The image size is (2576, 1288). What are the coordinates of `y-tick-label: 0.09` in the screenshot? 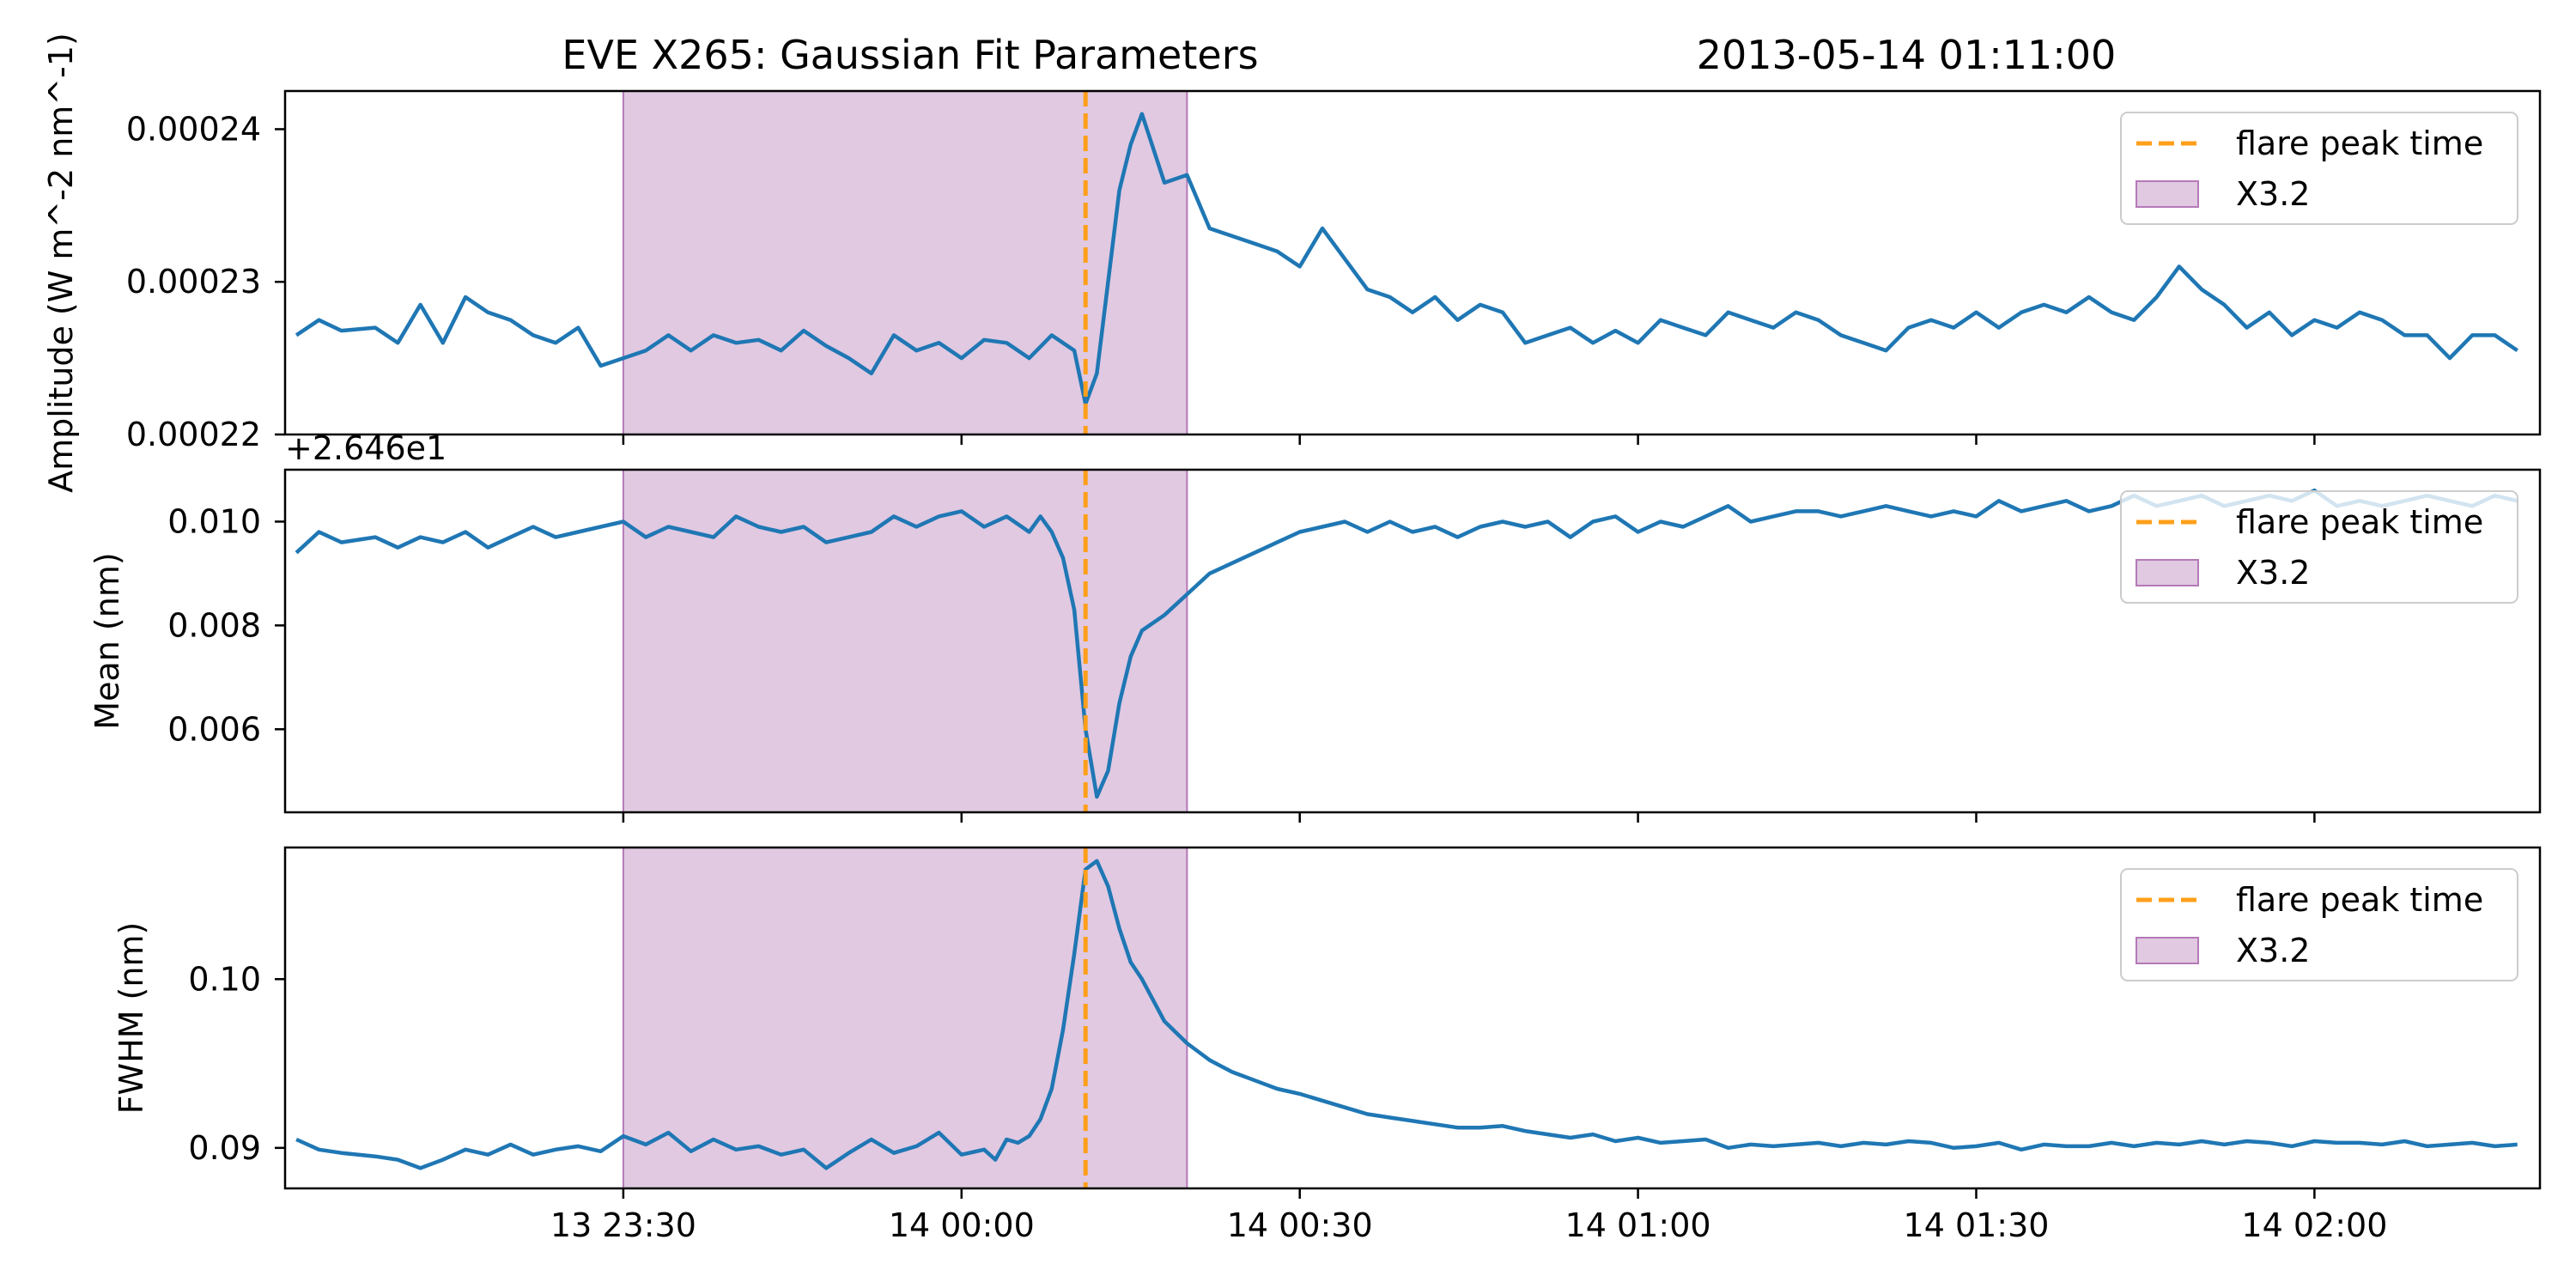 It's located at (225, 1148).